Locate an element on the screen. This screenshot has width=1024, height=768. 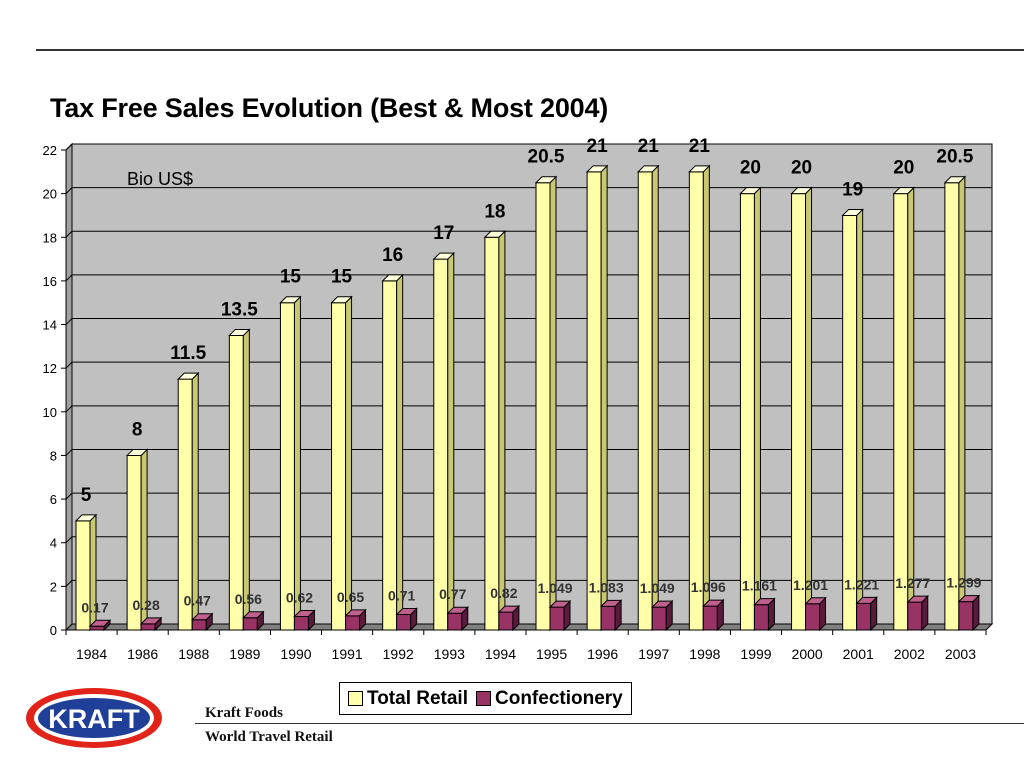
x-tick-label: 1984 is located at coordinates (91, 654).